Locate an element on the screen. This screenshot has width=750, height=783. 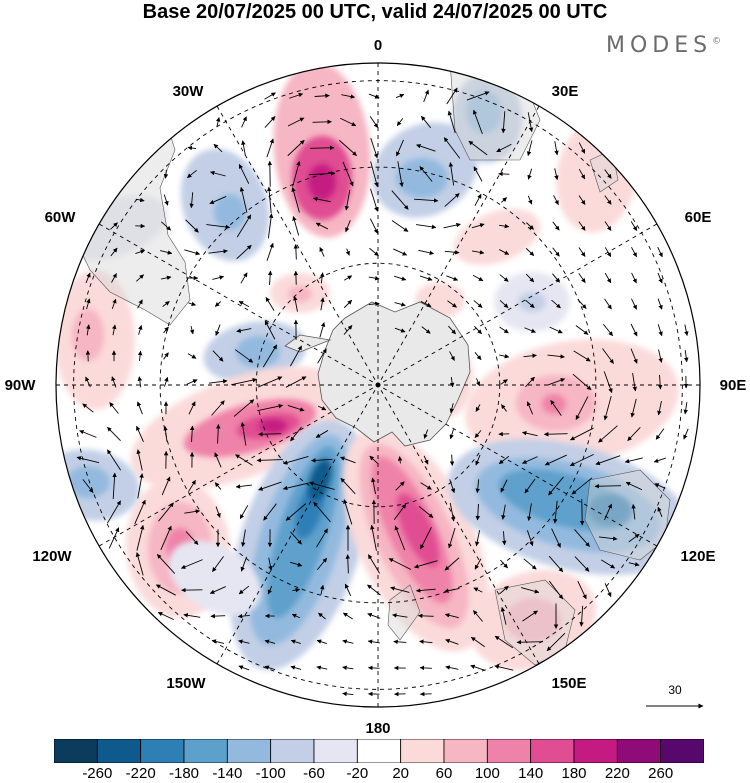
antarctica is located at coordinates (394, 374).